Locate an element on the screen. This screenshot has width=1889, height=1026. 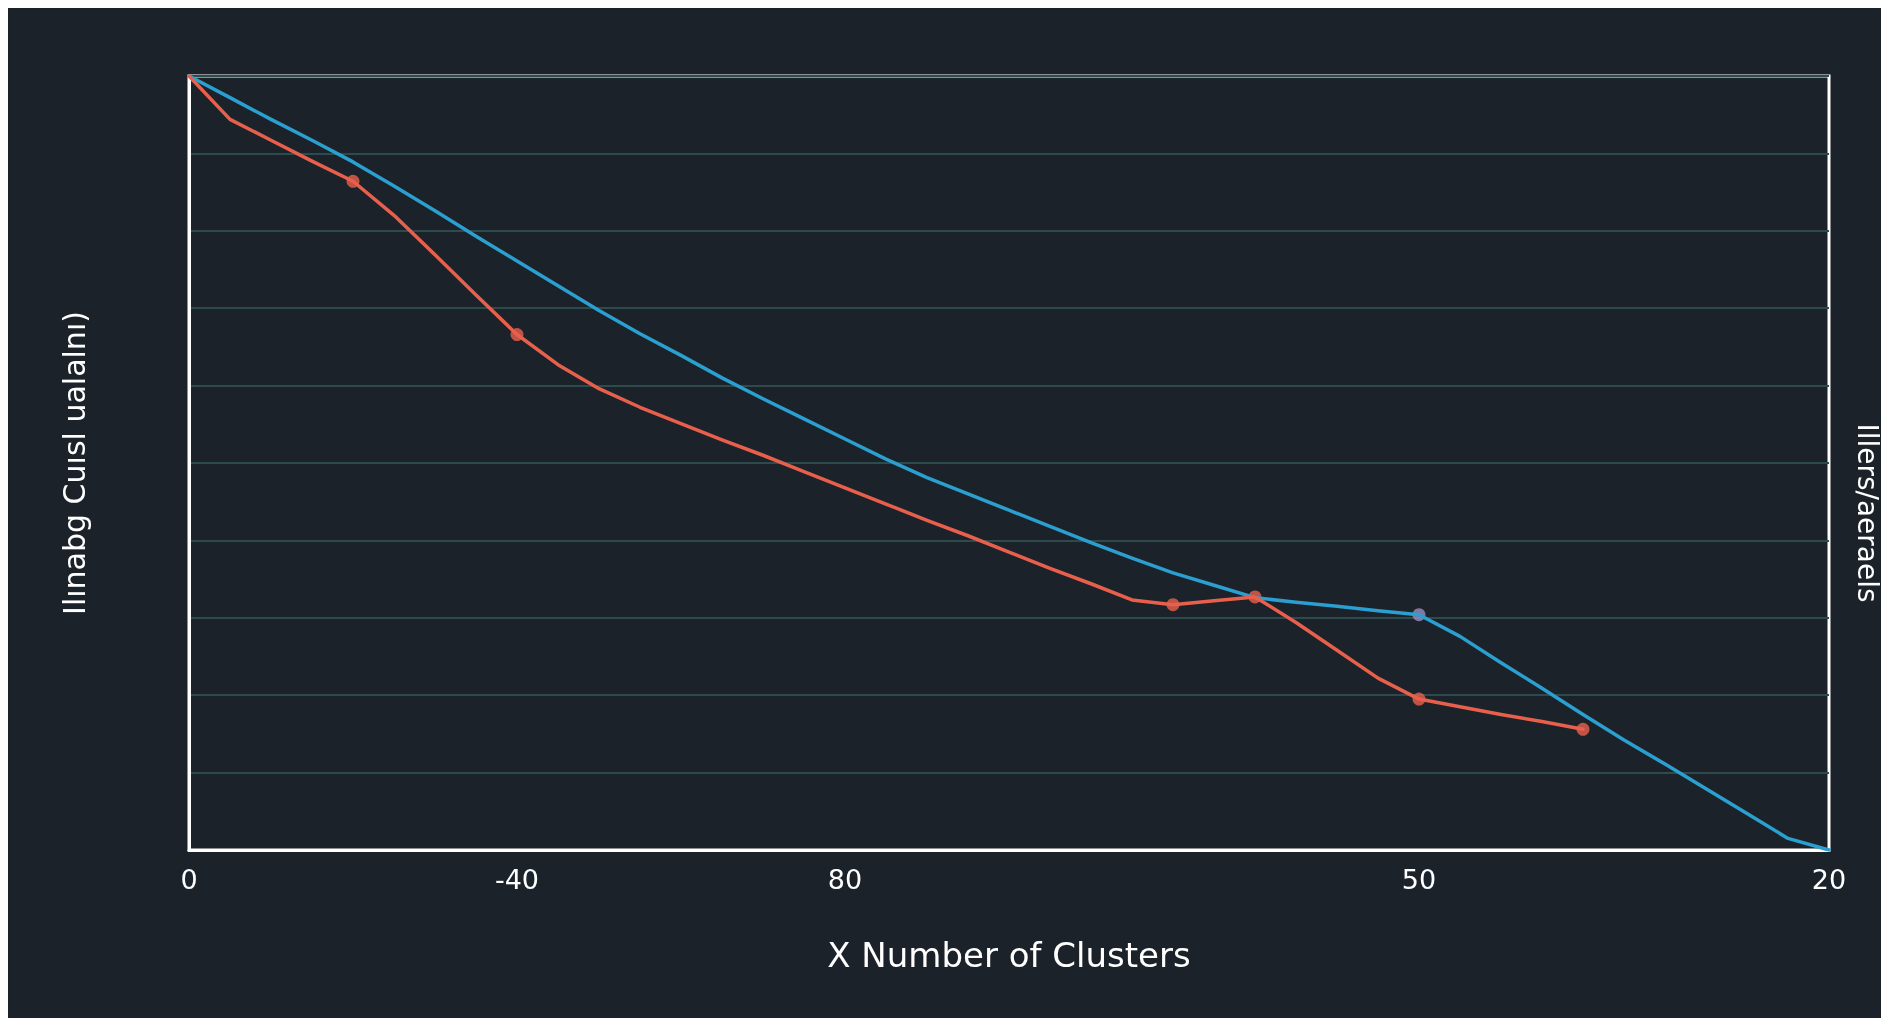
x-tick-label: 50 is located at coordinates (1419, 879).